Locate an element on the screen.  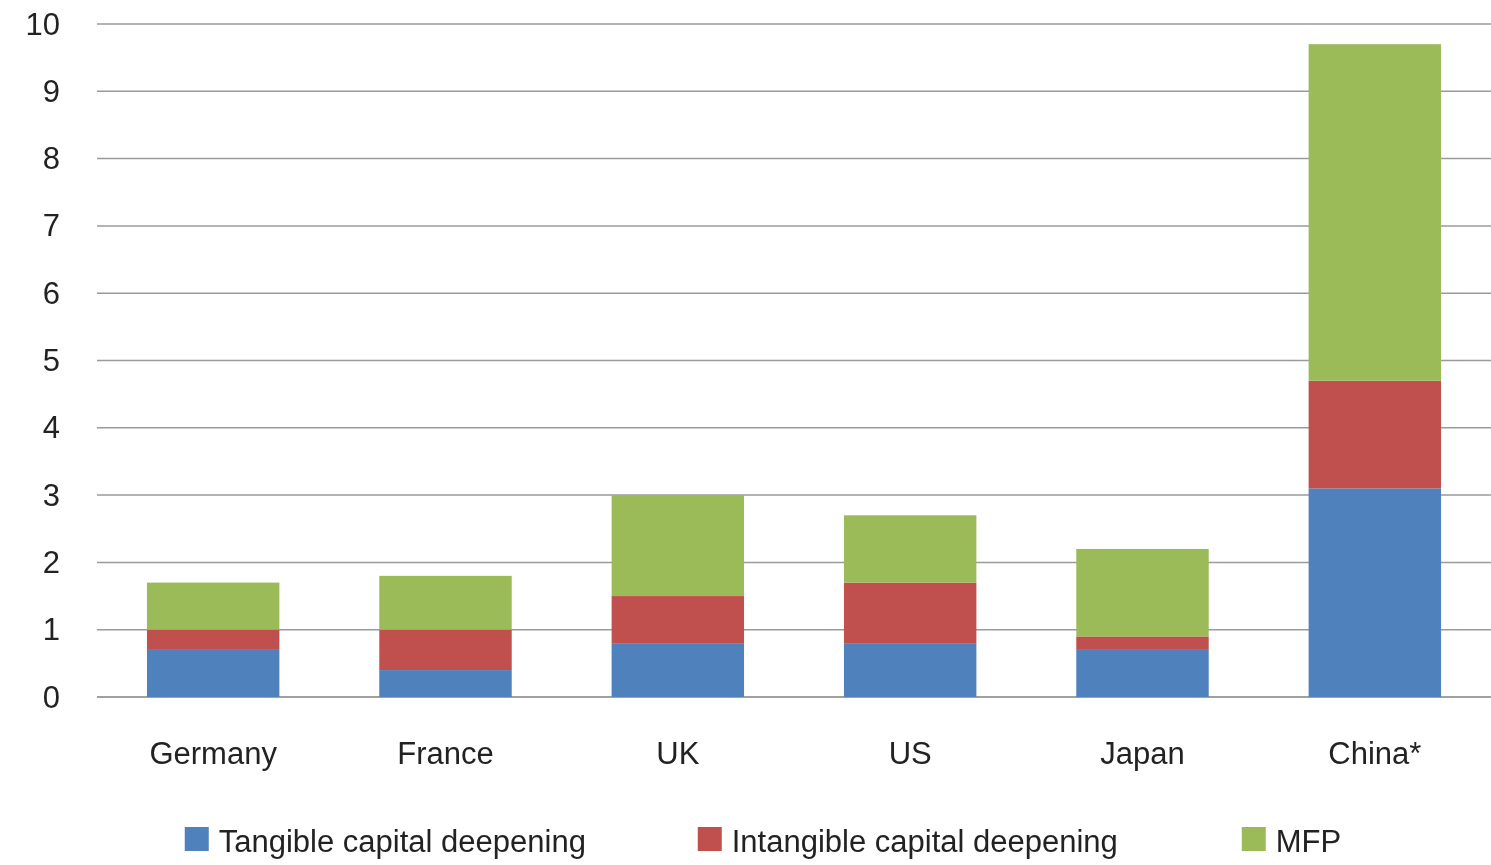
y-tick-label: 1 is located at coordinates (51, 630).